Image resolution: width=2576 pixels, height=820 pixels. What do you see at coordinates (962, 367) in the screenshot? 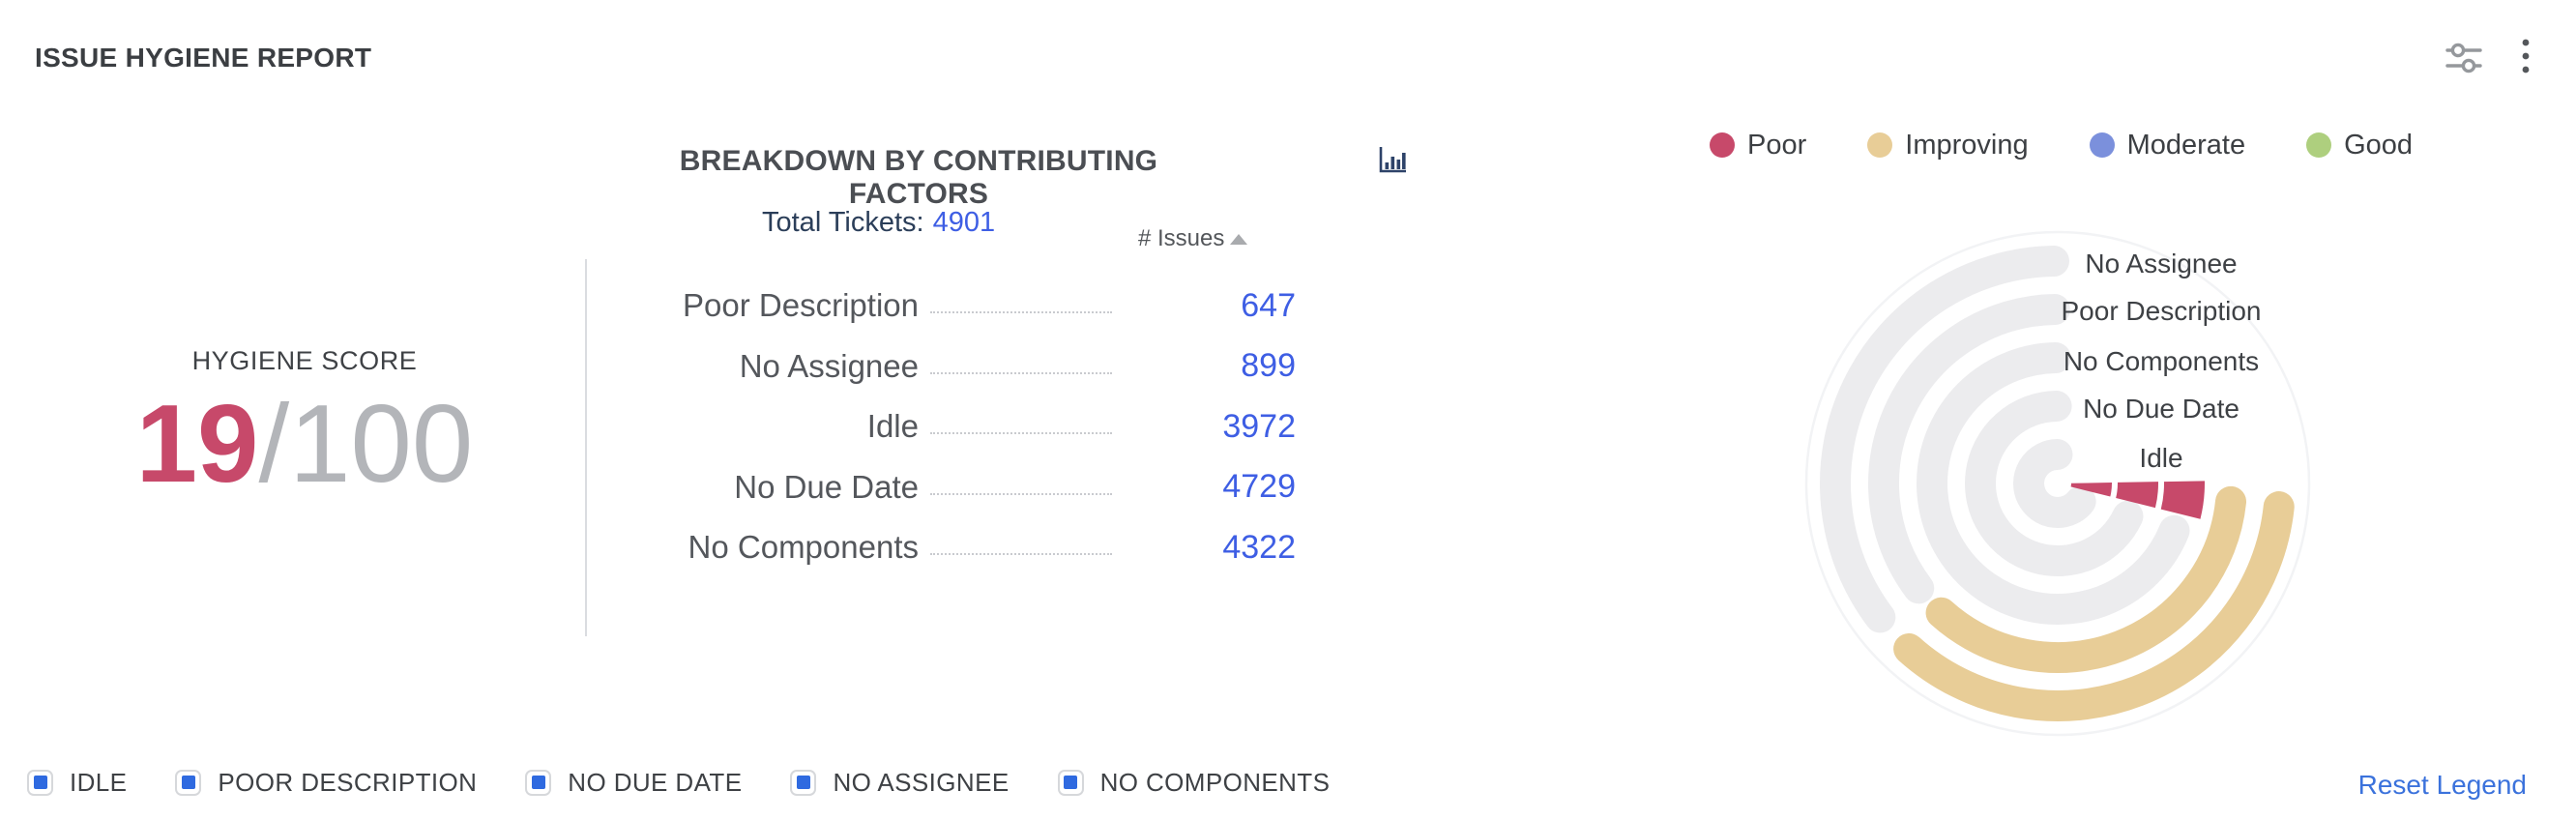
I see `table-row: No Assignee 899` at bounding box center [962, 367].